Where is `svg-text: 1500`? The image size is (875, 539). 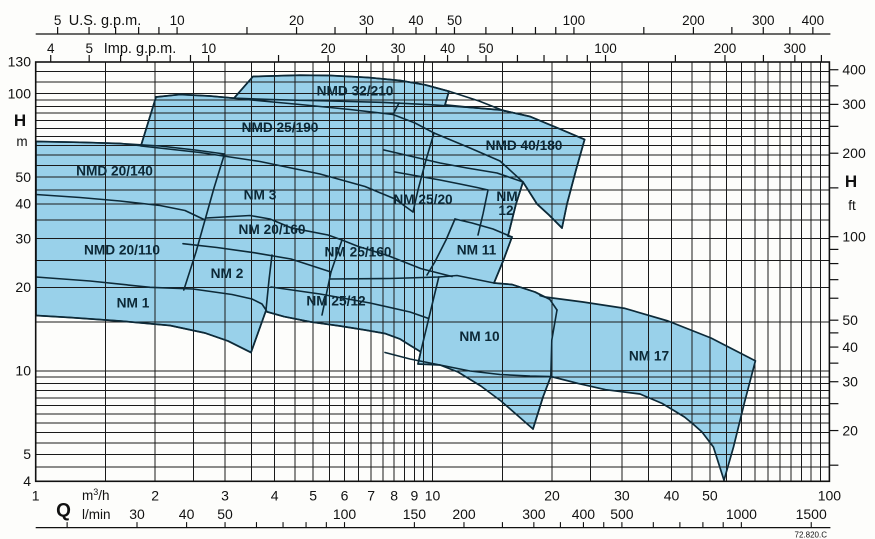 svg-text: 1500 is located at coordinates (811, 514).